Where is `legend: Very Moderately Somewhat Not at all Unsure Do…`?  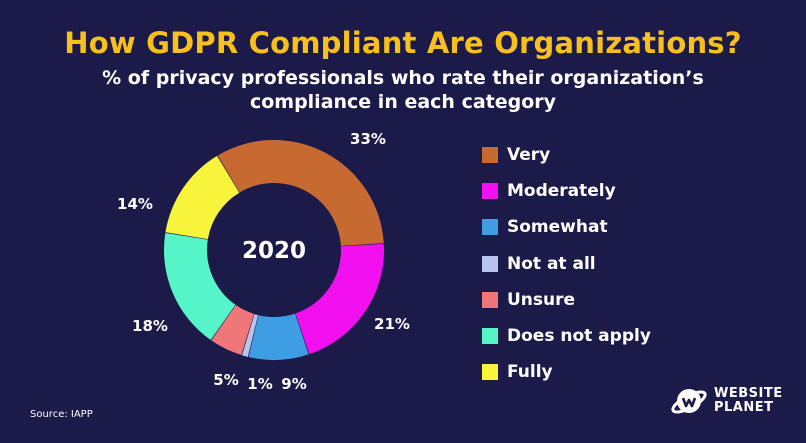 legend: Very Moderately Somewhat Not at all Unsure Do… is located at coordinates (566, 263).